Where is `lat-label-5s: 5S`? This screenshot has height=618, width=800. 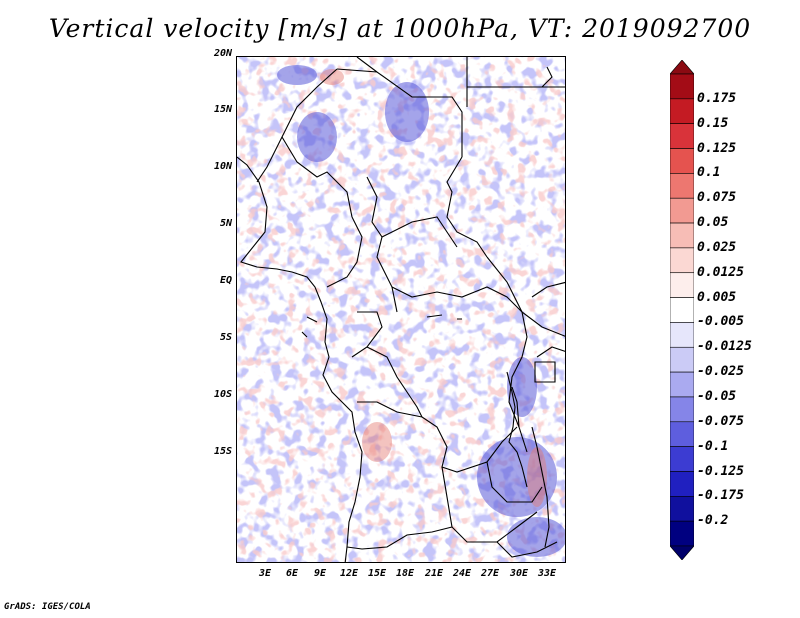 lat-label-5s: 5S is located at coordinates (225, 337).